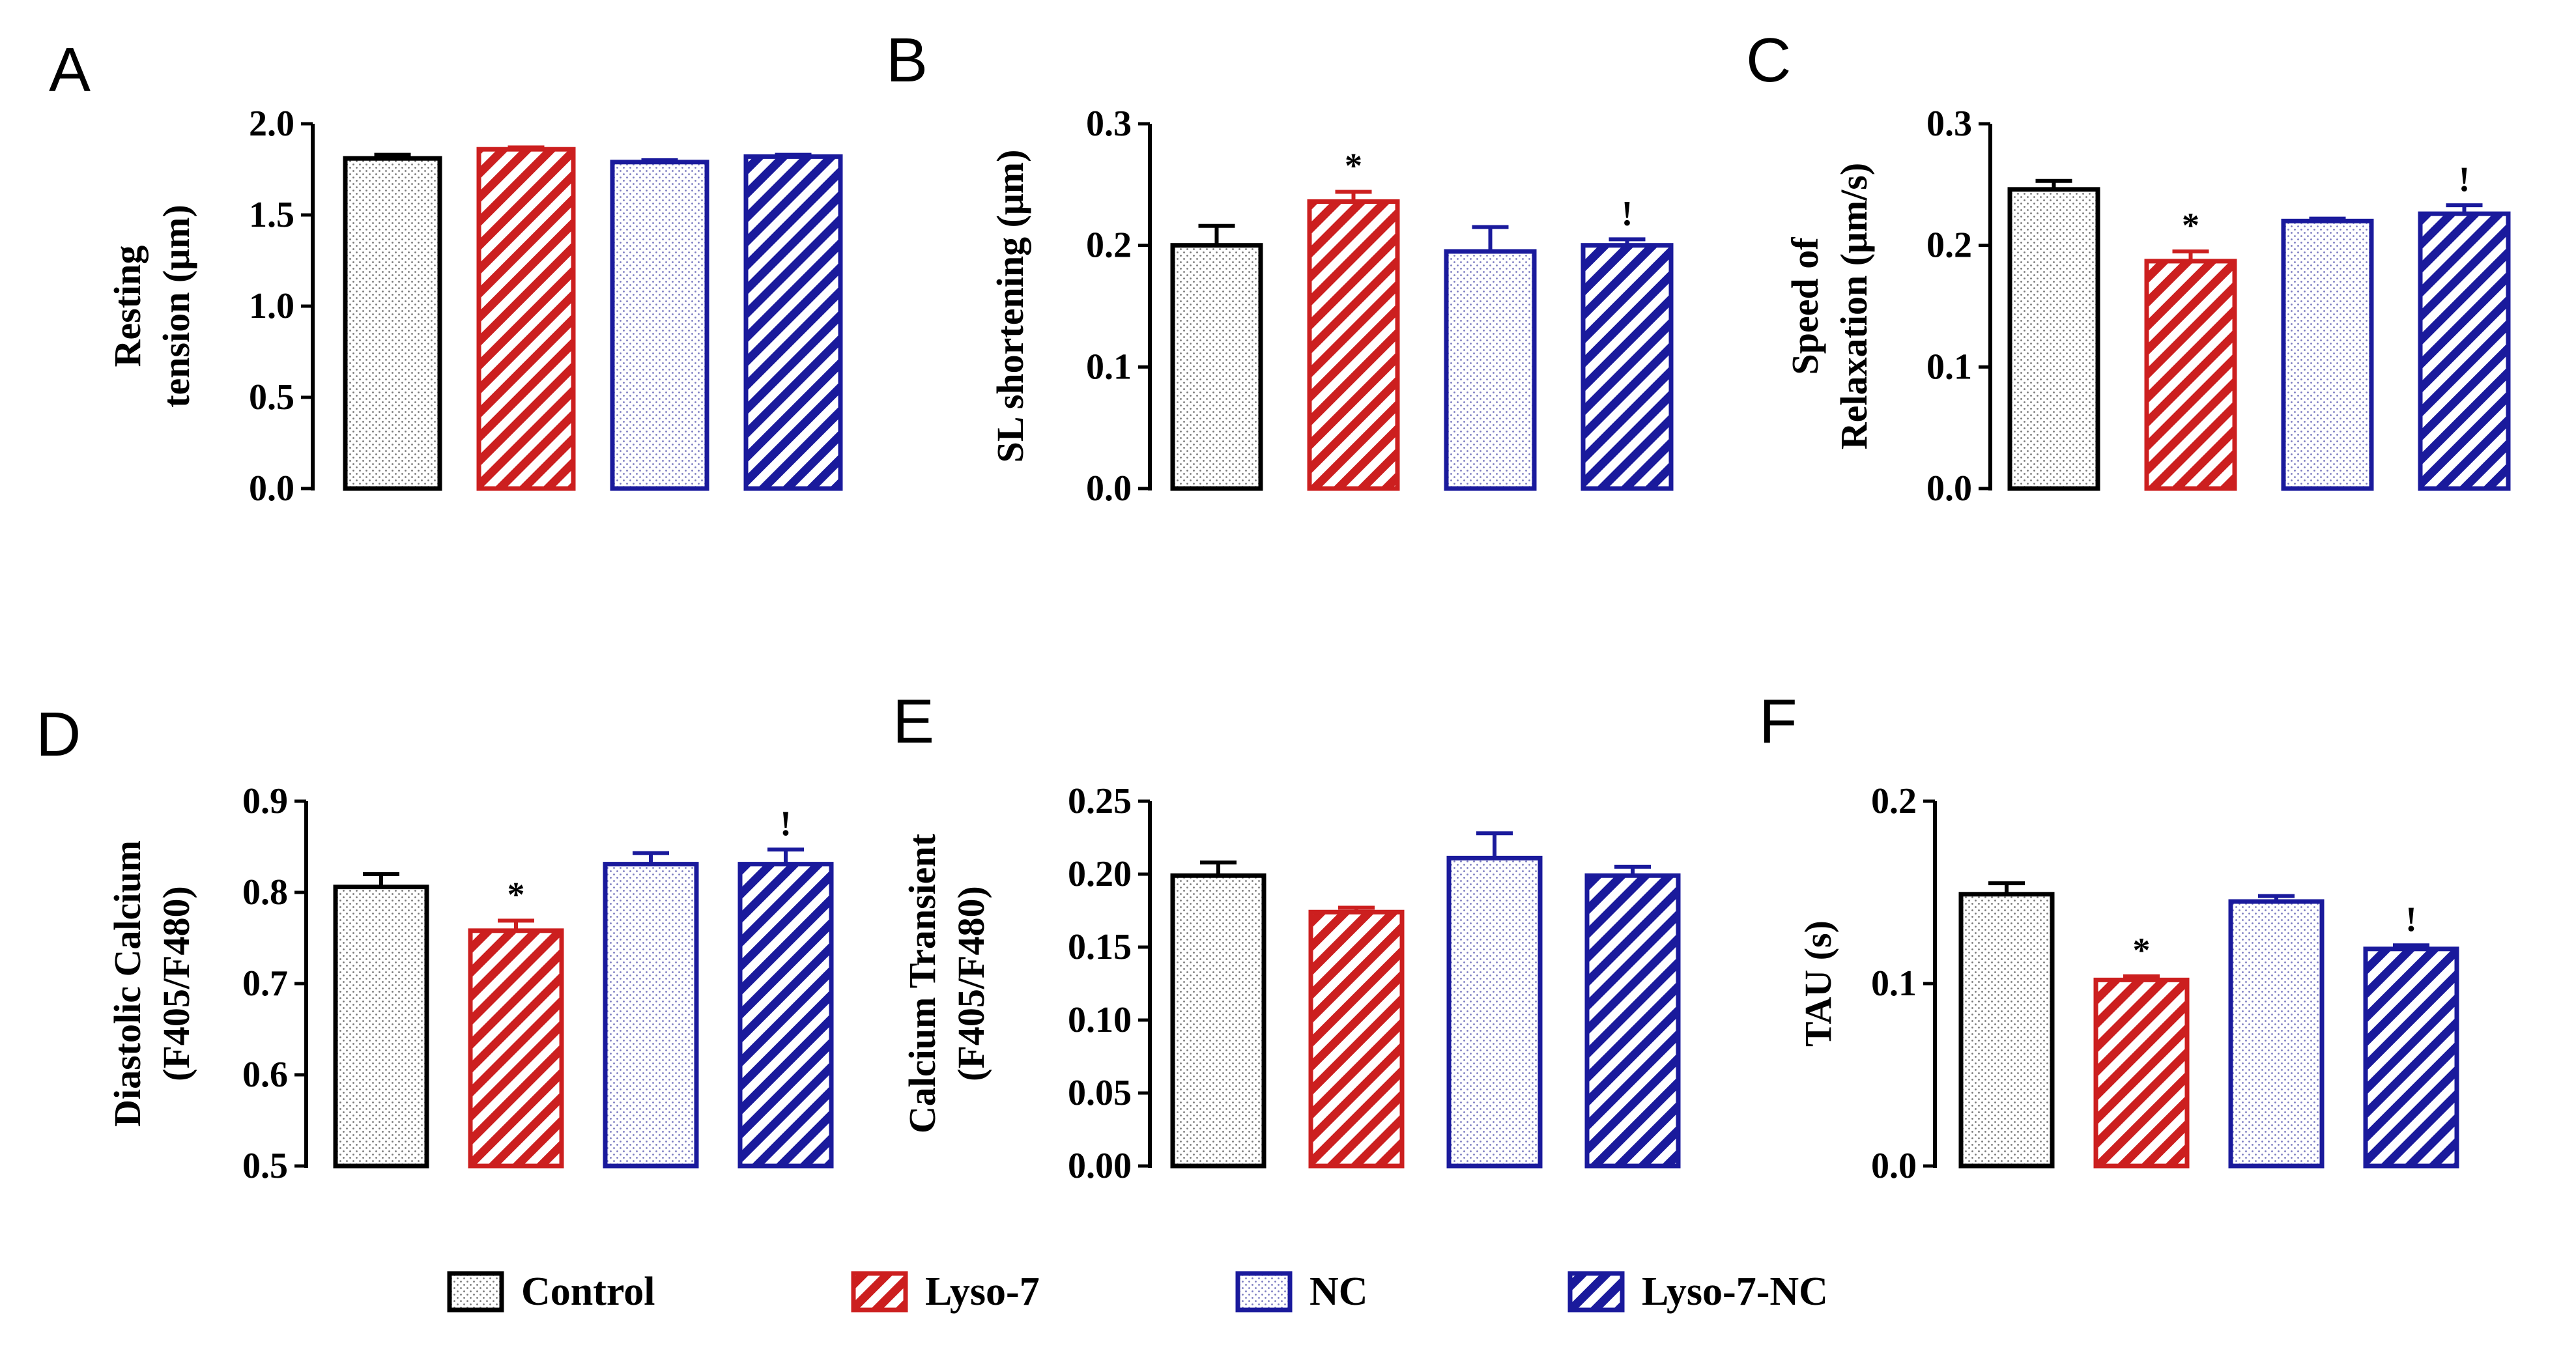 This screenshot has height=1364, width=2576. Describe the element at coordinates (1338, 1292) in the screenshot. I see `legend-label: NC` at that location.